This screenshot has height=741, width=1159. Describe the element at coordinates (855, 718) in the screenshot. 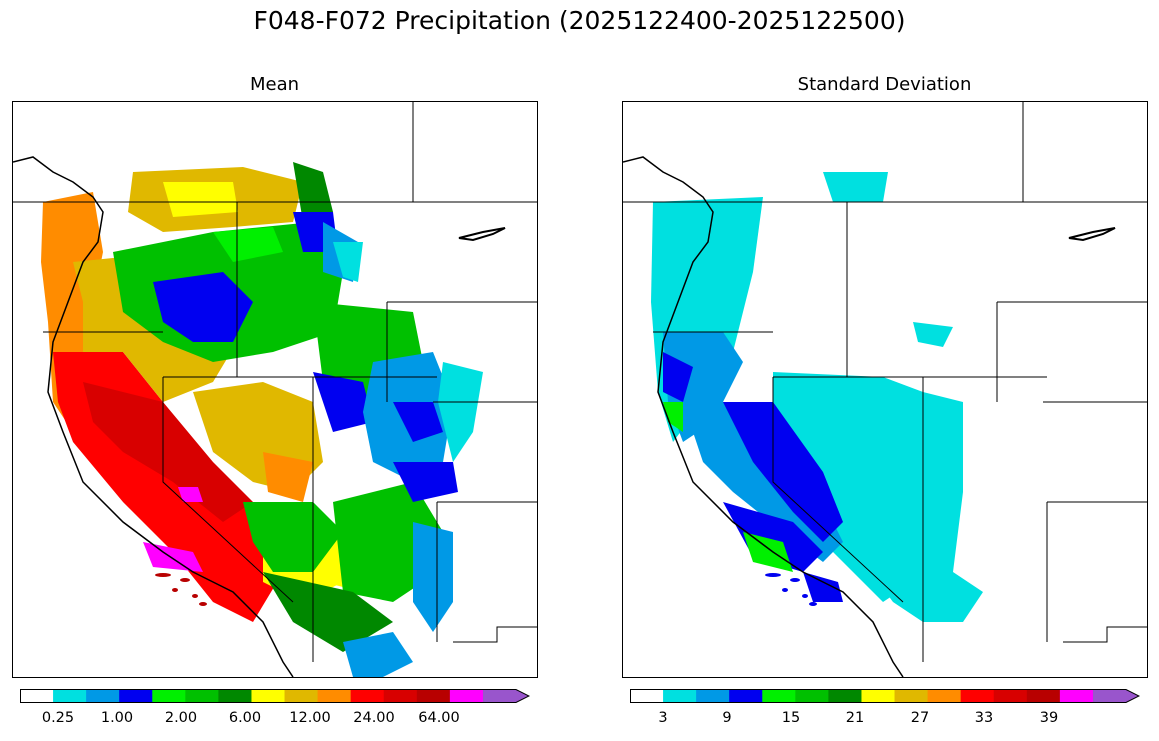

I see `colorbar-stddev-tick: 21` at that location.